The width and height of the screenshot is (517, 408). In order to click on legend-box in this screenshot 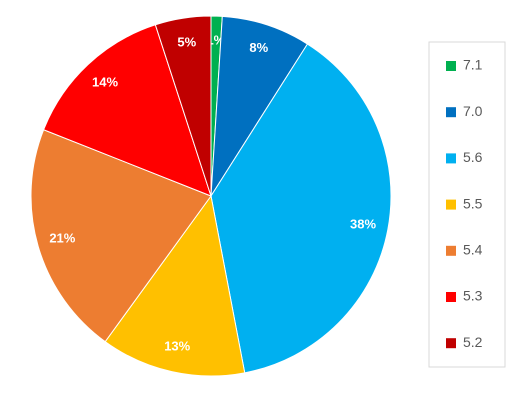, I will do `click(467, 204)`.